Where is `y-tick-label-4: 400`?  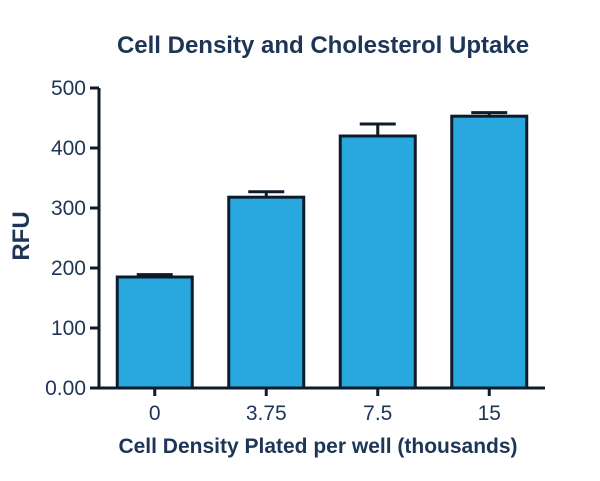 y-tick-label-4: 400 is located at coordinates (68, 148).